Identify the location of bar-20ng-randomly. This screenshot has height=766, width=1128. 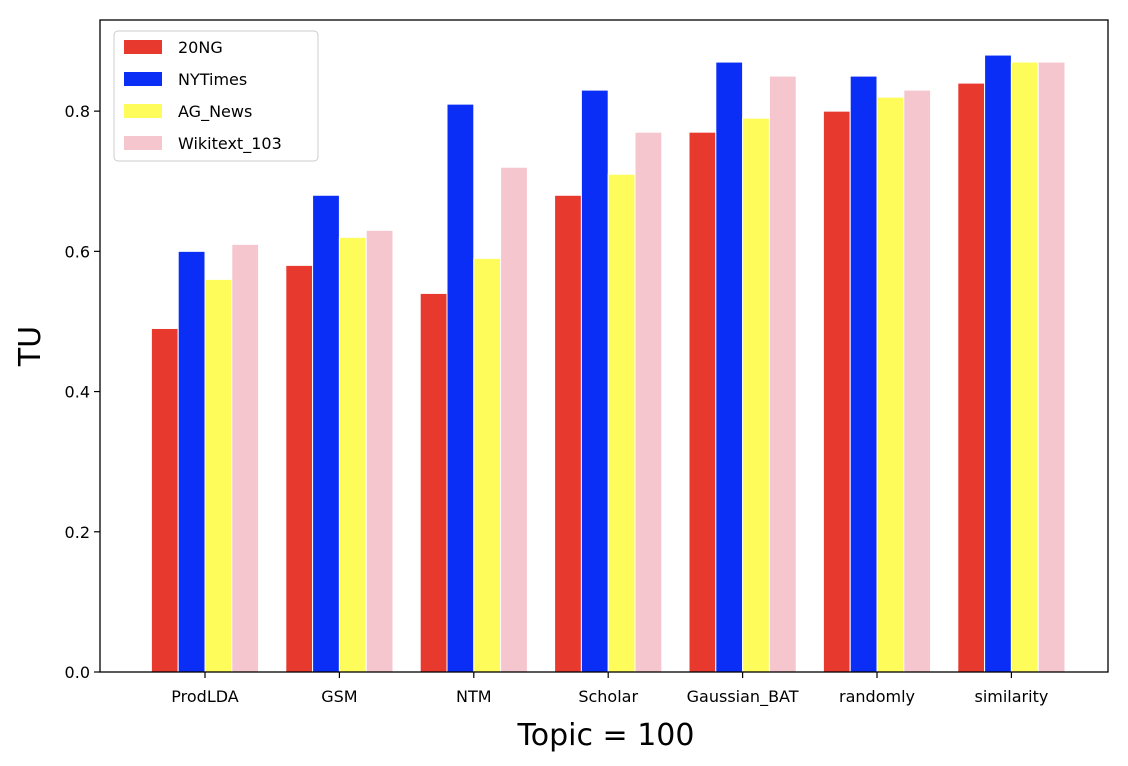
(836, 391).